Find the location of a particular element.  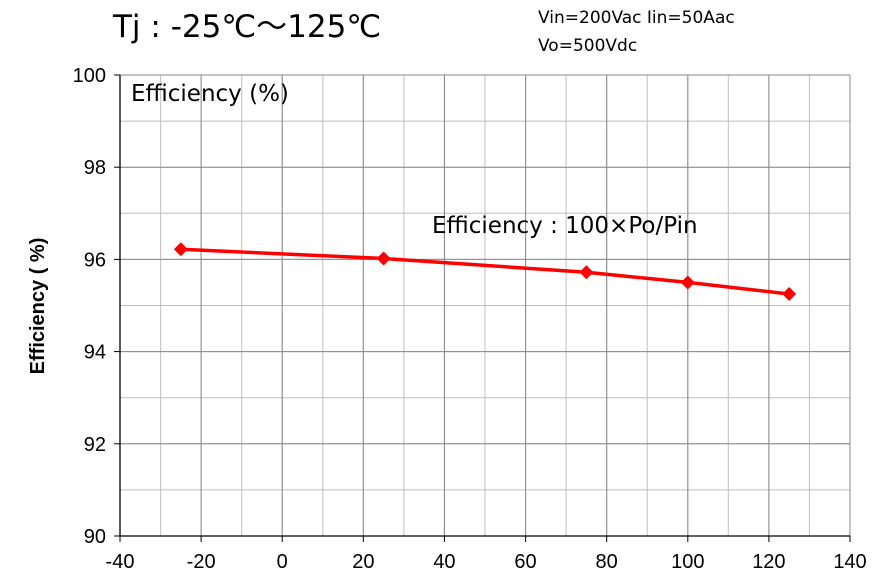

y-tick-label: 96 is located at coordinates (95, 260).